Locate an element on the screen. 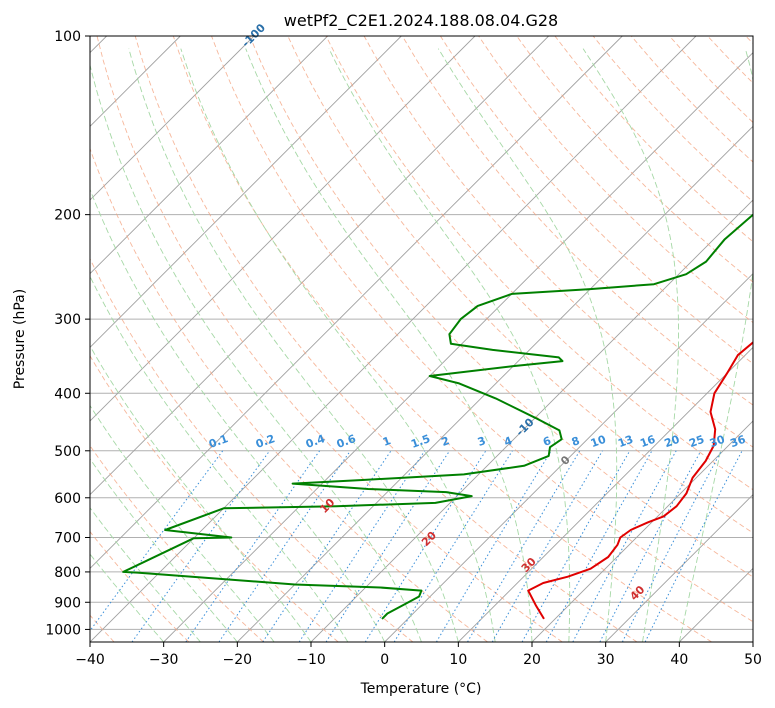 The height and width of the screenshot is (708, 775). mixing-ratio-label: 10 is located at coordinates (598, 442).